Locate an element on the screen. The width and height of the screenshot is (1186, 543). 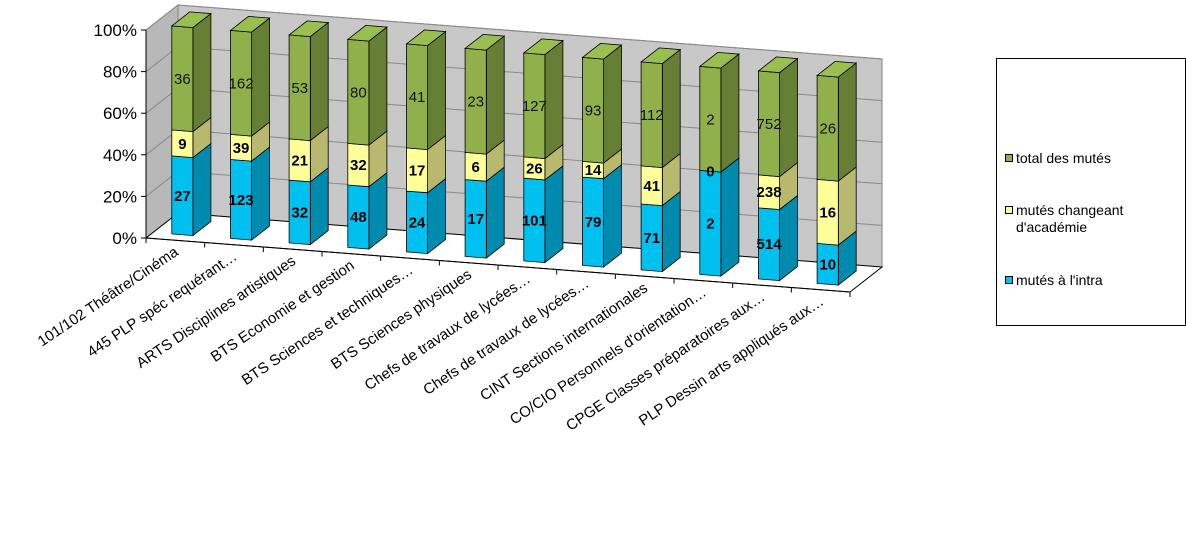
data-label: 16 is located at coordinates (827, 212).